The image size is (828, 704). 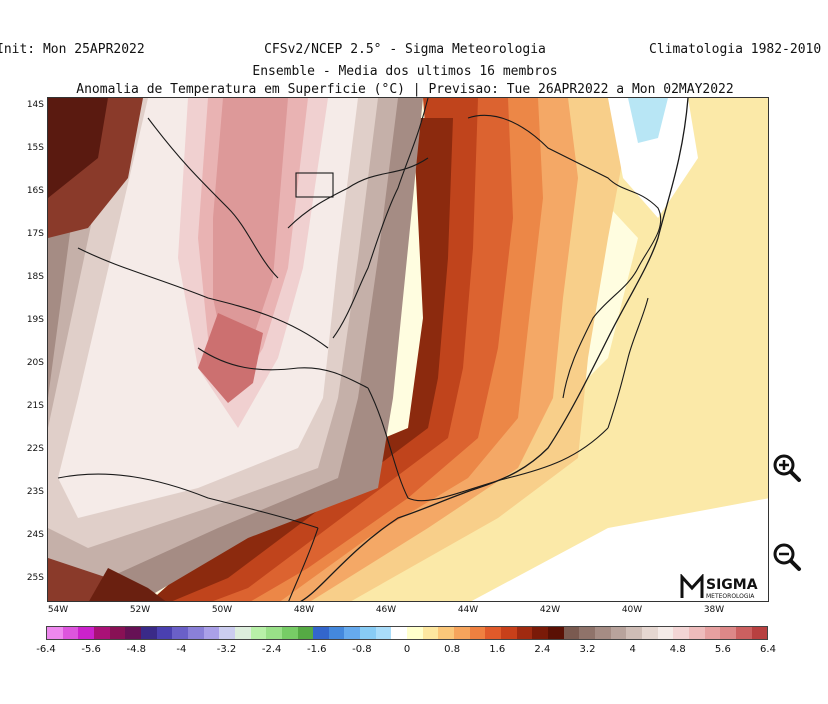 I want to click on colorbar-tick-label: 0.8, so click(x=452, y=649).